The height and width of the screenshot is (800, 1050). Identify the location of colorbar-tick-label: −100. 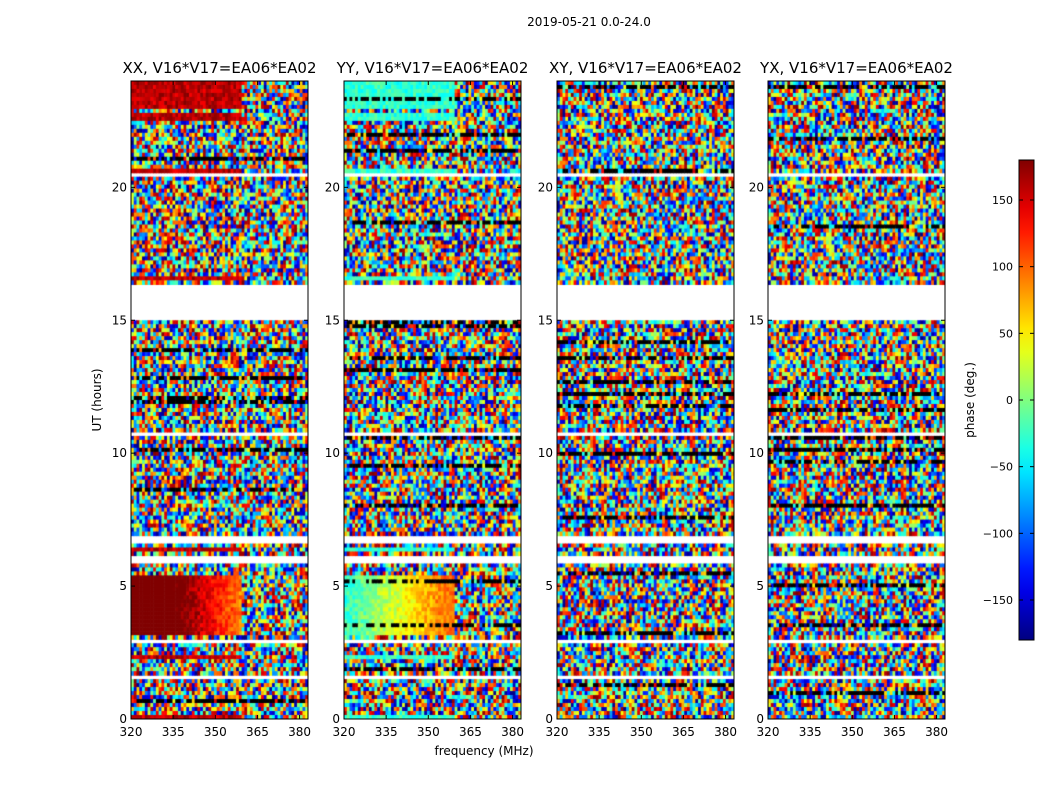
(998, 533).